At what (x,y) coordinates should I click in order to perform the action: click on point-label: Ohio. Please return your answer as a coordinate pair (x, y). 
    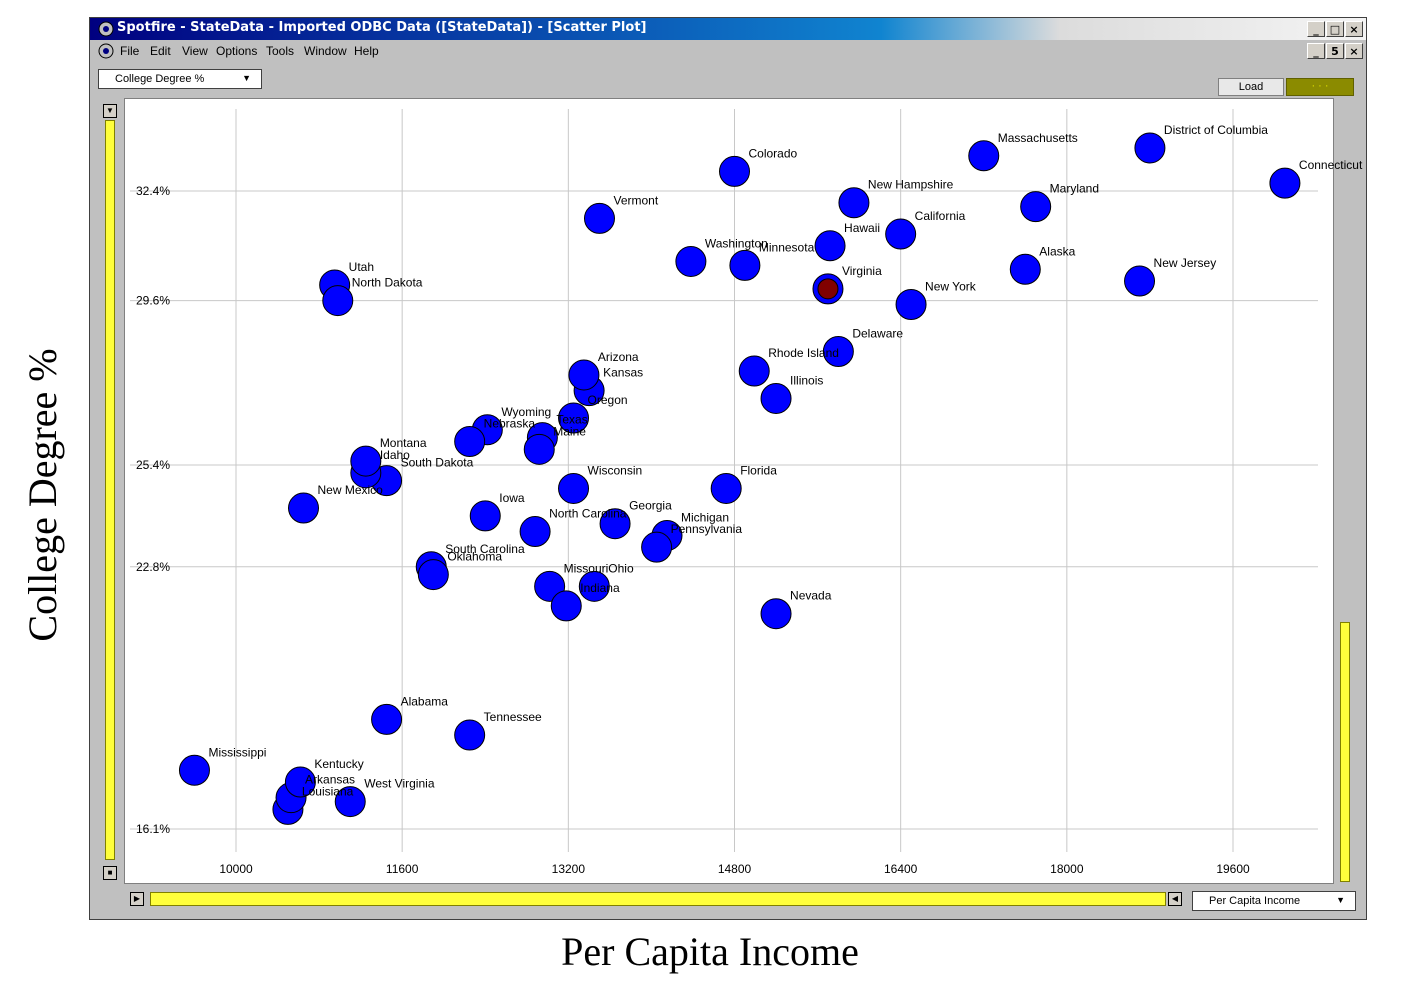
    Looking at the image, I should click on (621, 568).